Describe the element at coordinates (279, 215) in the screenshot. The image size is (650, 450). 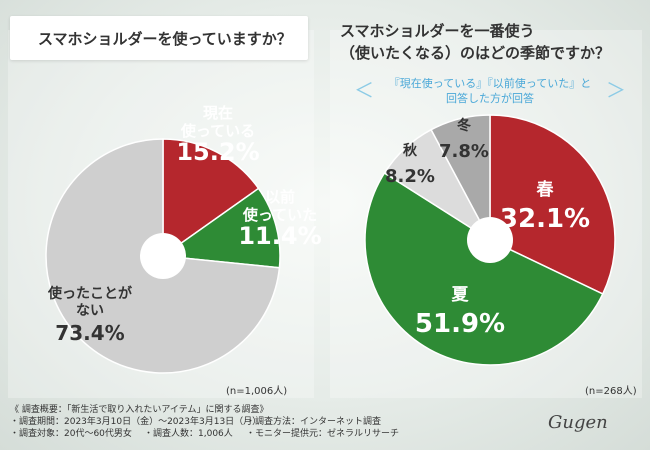
I see `left-slice-label-1-1: 使っていた` at that location.